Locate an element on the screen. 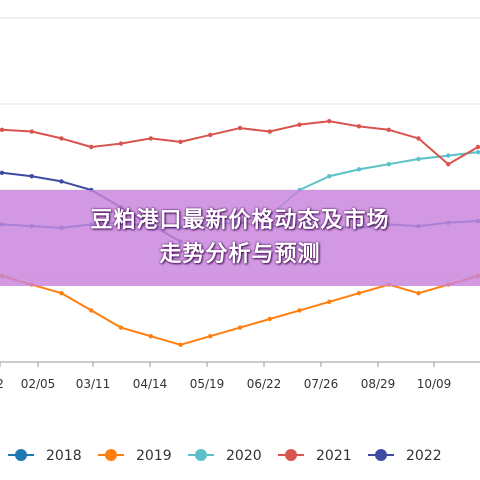 The height and width of the screenshot is (480, 480). legend-item-2019: 2019 is located at coordinates (135, 456).